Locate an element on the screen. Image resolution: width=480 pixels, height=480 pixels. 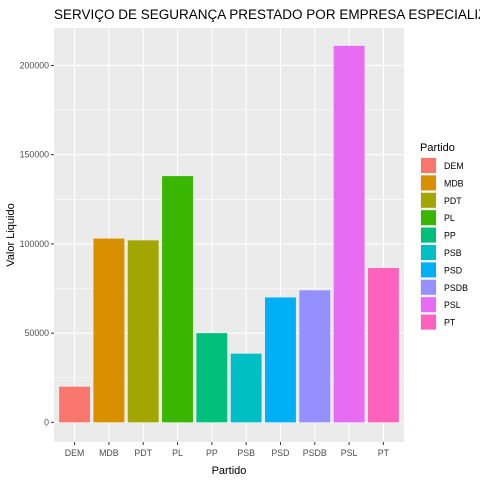
bar-pl is located at coordinates (177, 299).